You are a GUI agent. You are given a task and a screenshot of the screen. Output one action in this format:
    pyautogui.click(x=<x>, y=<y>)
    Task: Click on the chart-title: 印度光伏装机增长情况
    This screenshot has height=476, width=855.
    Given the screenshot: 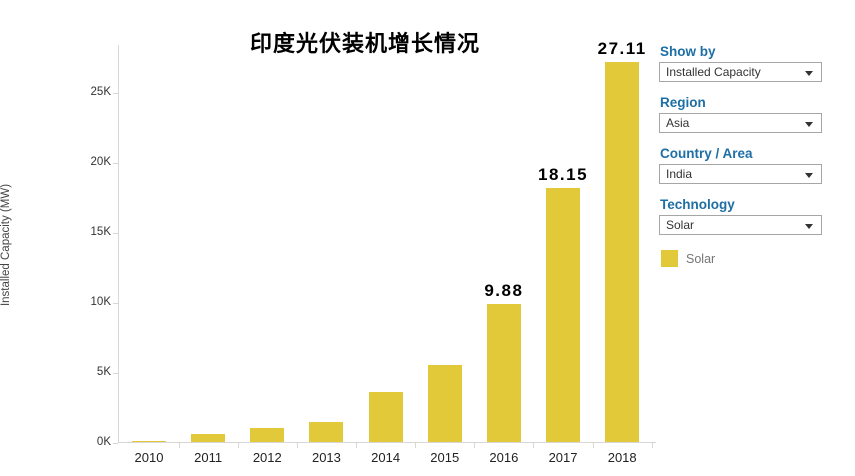 What is the action you would take?
    pyautogui.click(x=364, y=44)
    